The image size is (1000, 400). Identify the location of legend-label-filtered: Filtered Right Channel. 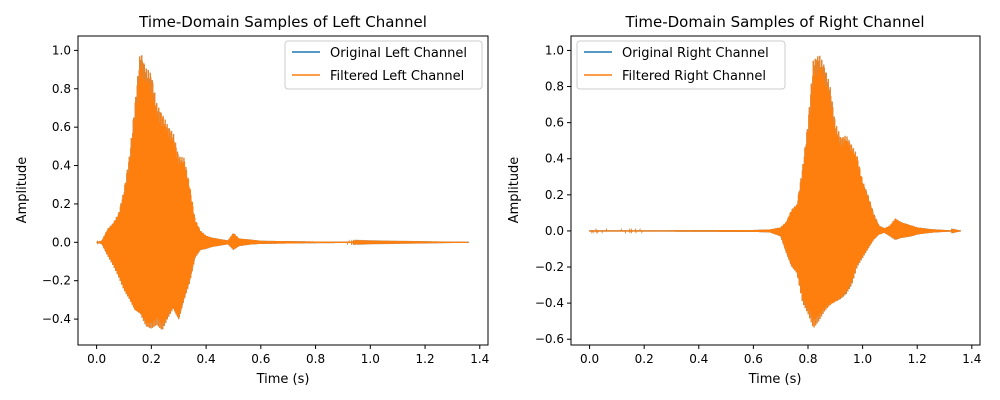
(694, 76).